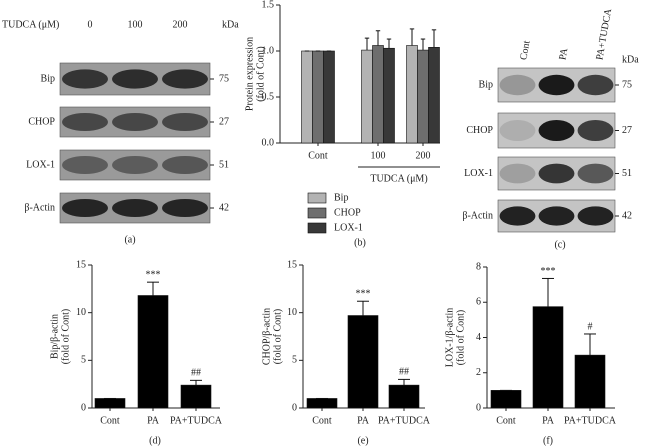 The height and width of the screenshot is (448, 658). What do you see at coordinates (627, 215) in the screenshot?
I see `kda-label: 42` at bounding box center [627, 215].